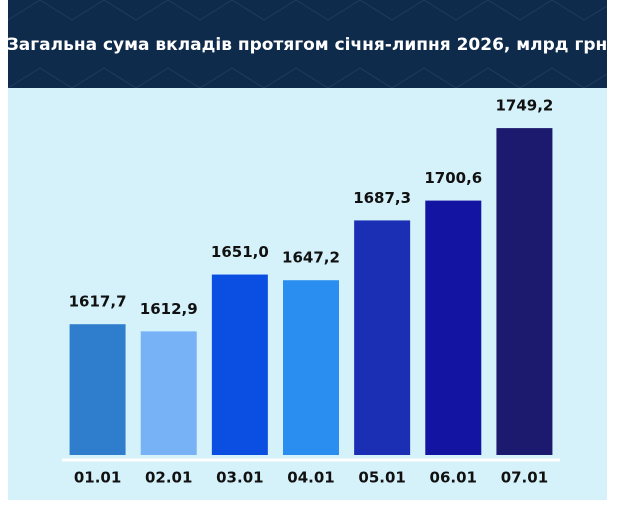  I want to click on x-tick-label: 02.01, so click(168, 478).